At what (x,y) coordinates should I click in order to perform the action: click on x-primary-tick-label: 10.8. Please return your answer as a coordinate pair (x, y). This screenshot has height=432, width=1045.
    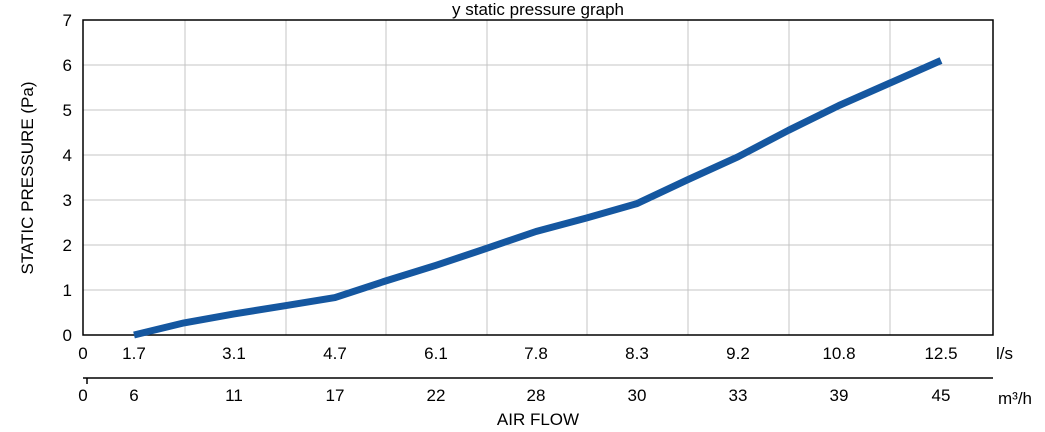
    Looking at the image, I should click on (838, 353).